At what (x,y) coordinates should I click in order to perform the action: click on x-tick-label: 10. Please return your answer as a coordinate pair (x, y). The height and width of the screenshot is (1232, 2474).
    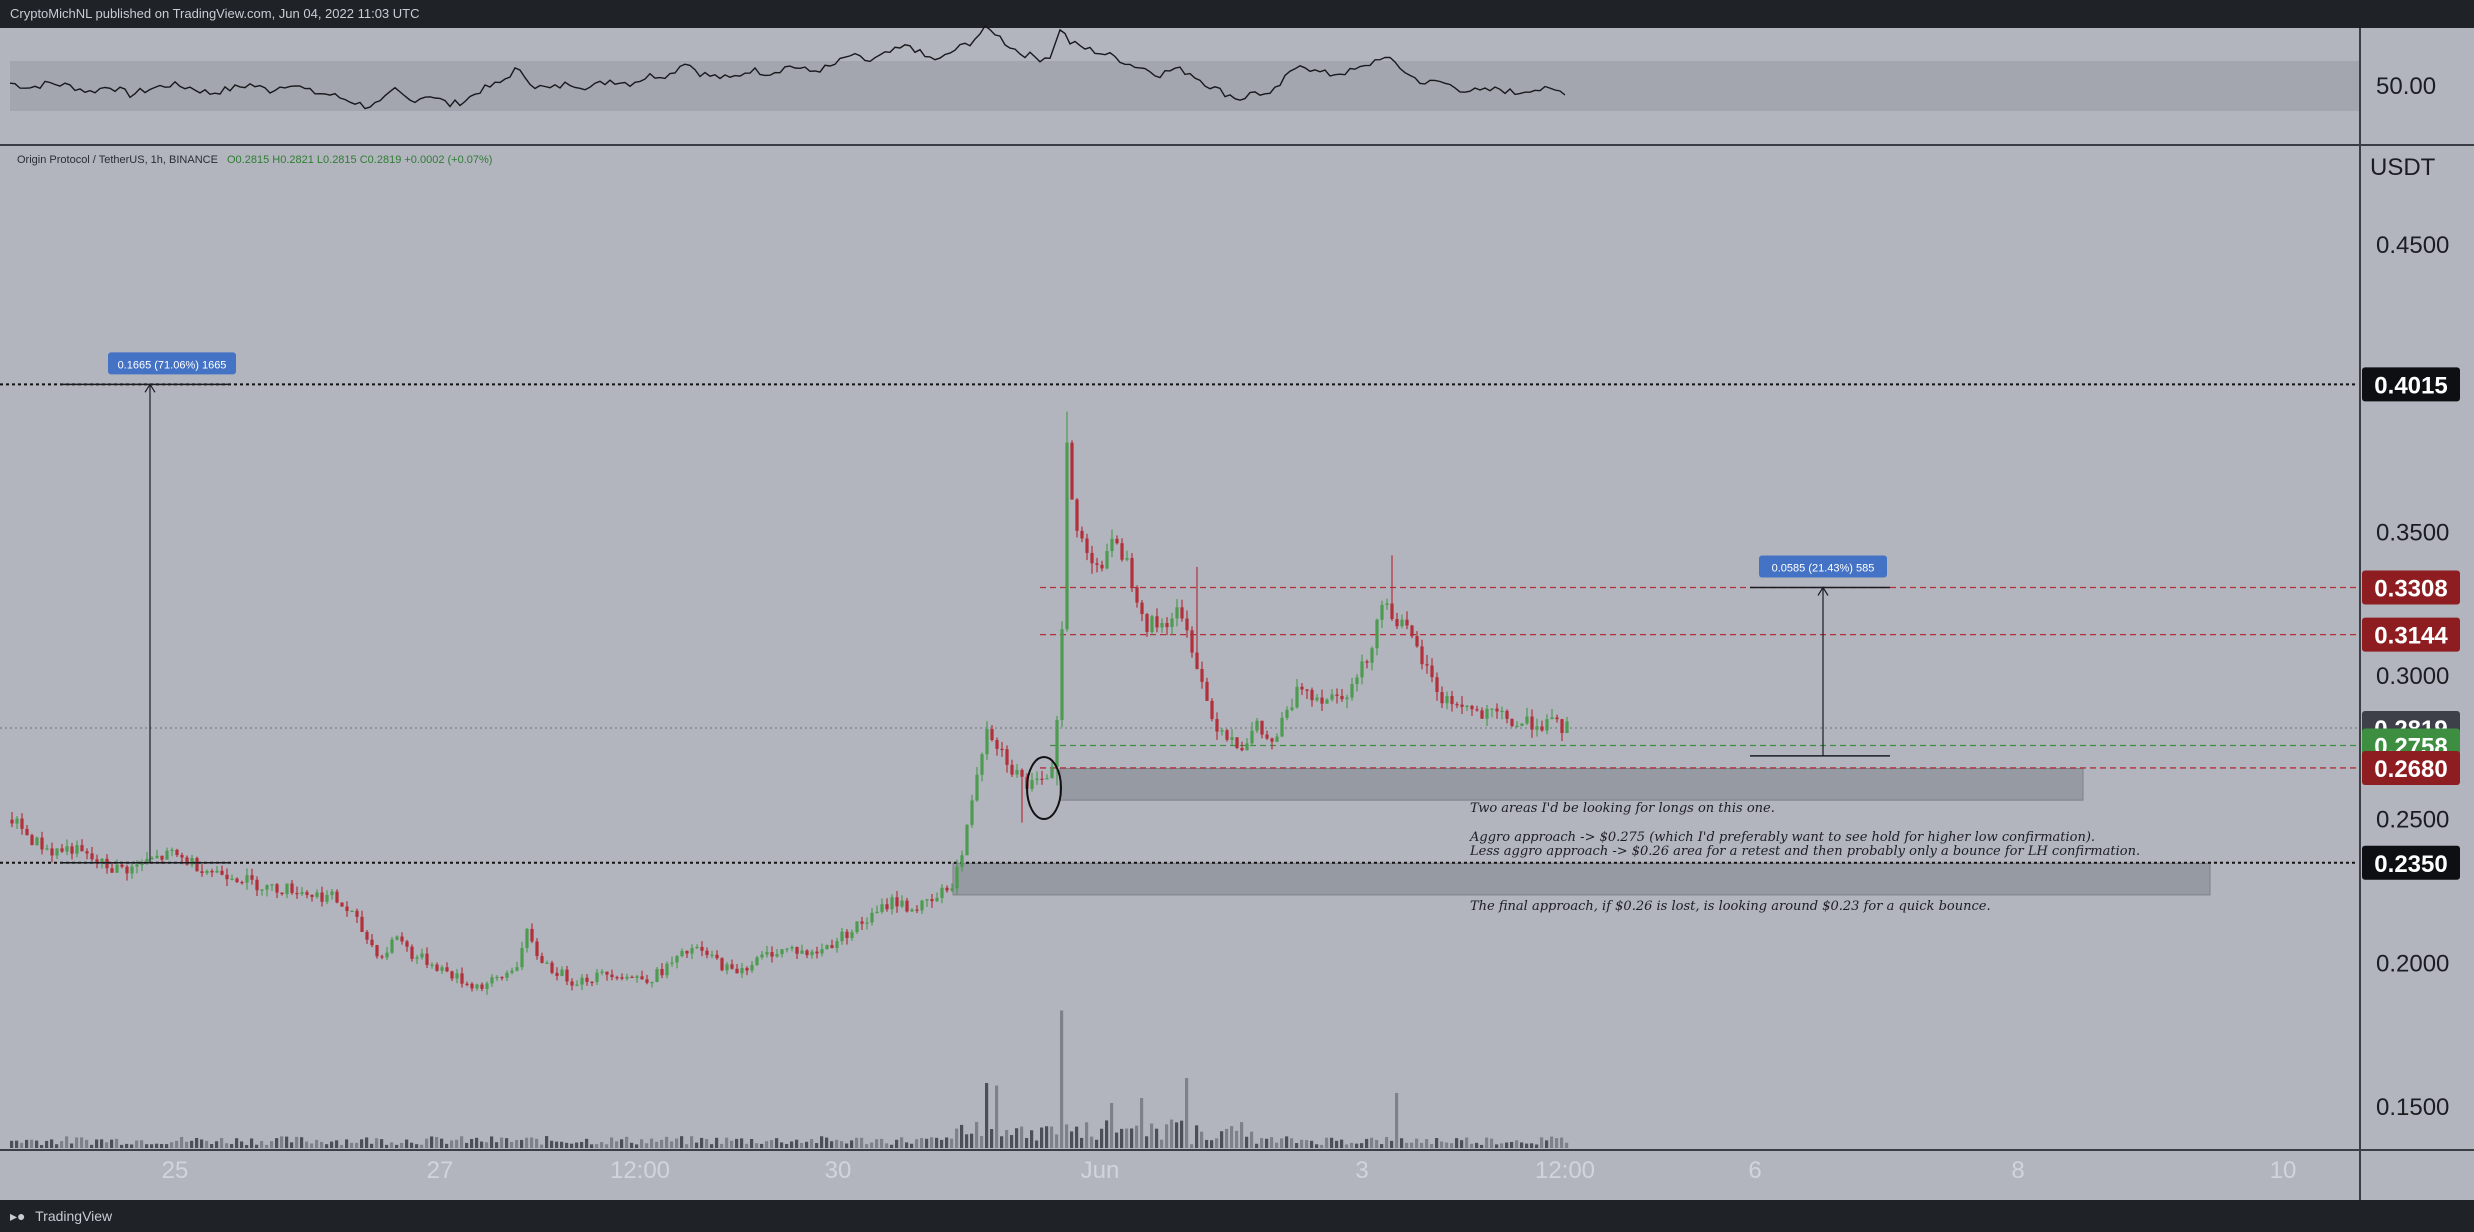
    Looking at the image, I should click on (2283, 1170).